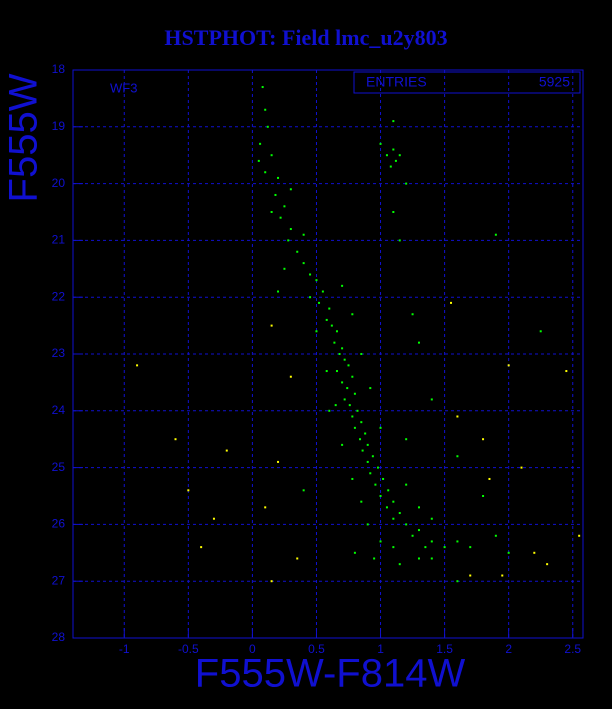  What do you see at coordinates (59, 467) in the screenshot?
I see `y-tick-label: 25` at bounding box center [59, 467].